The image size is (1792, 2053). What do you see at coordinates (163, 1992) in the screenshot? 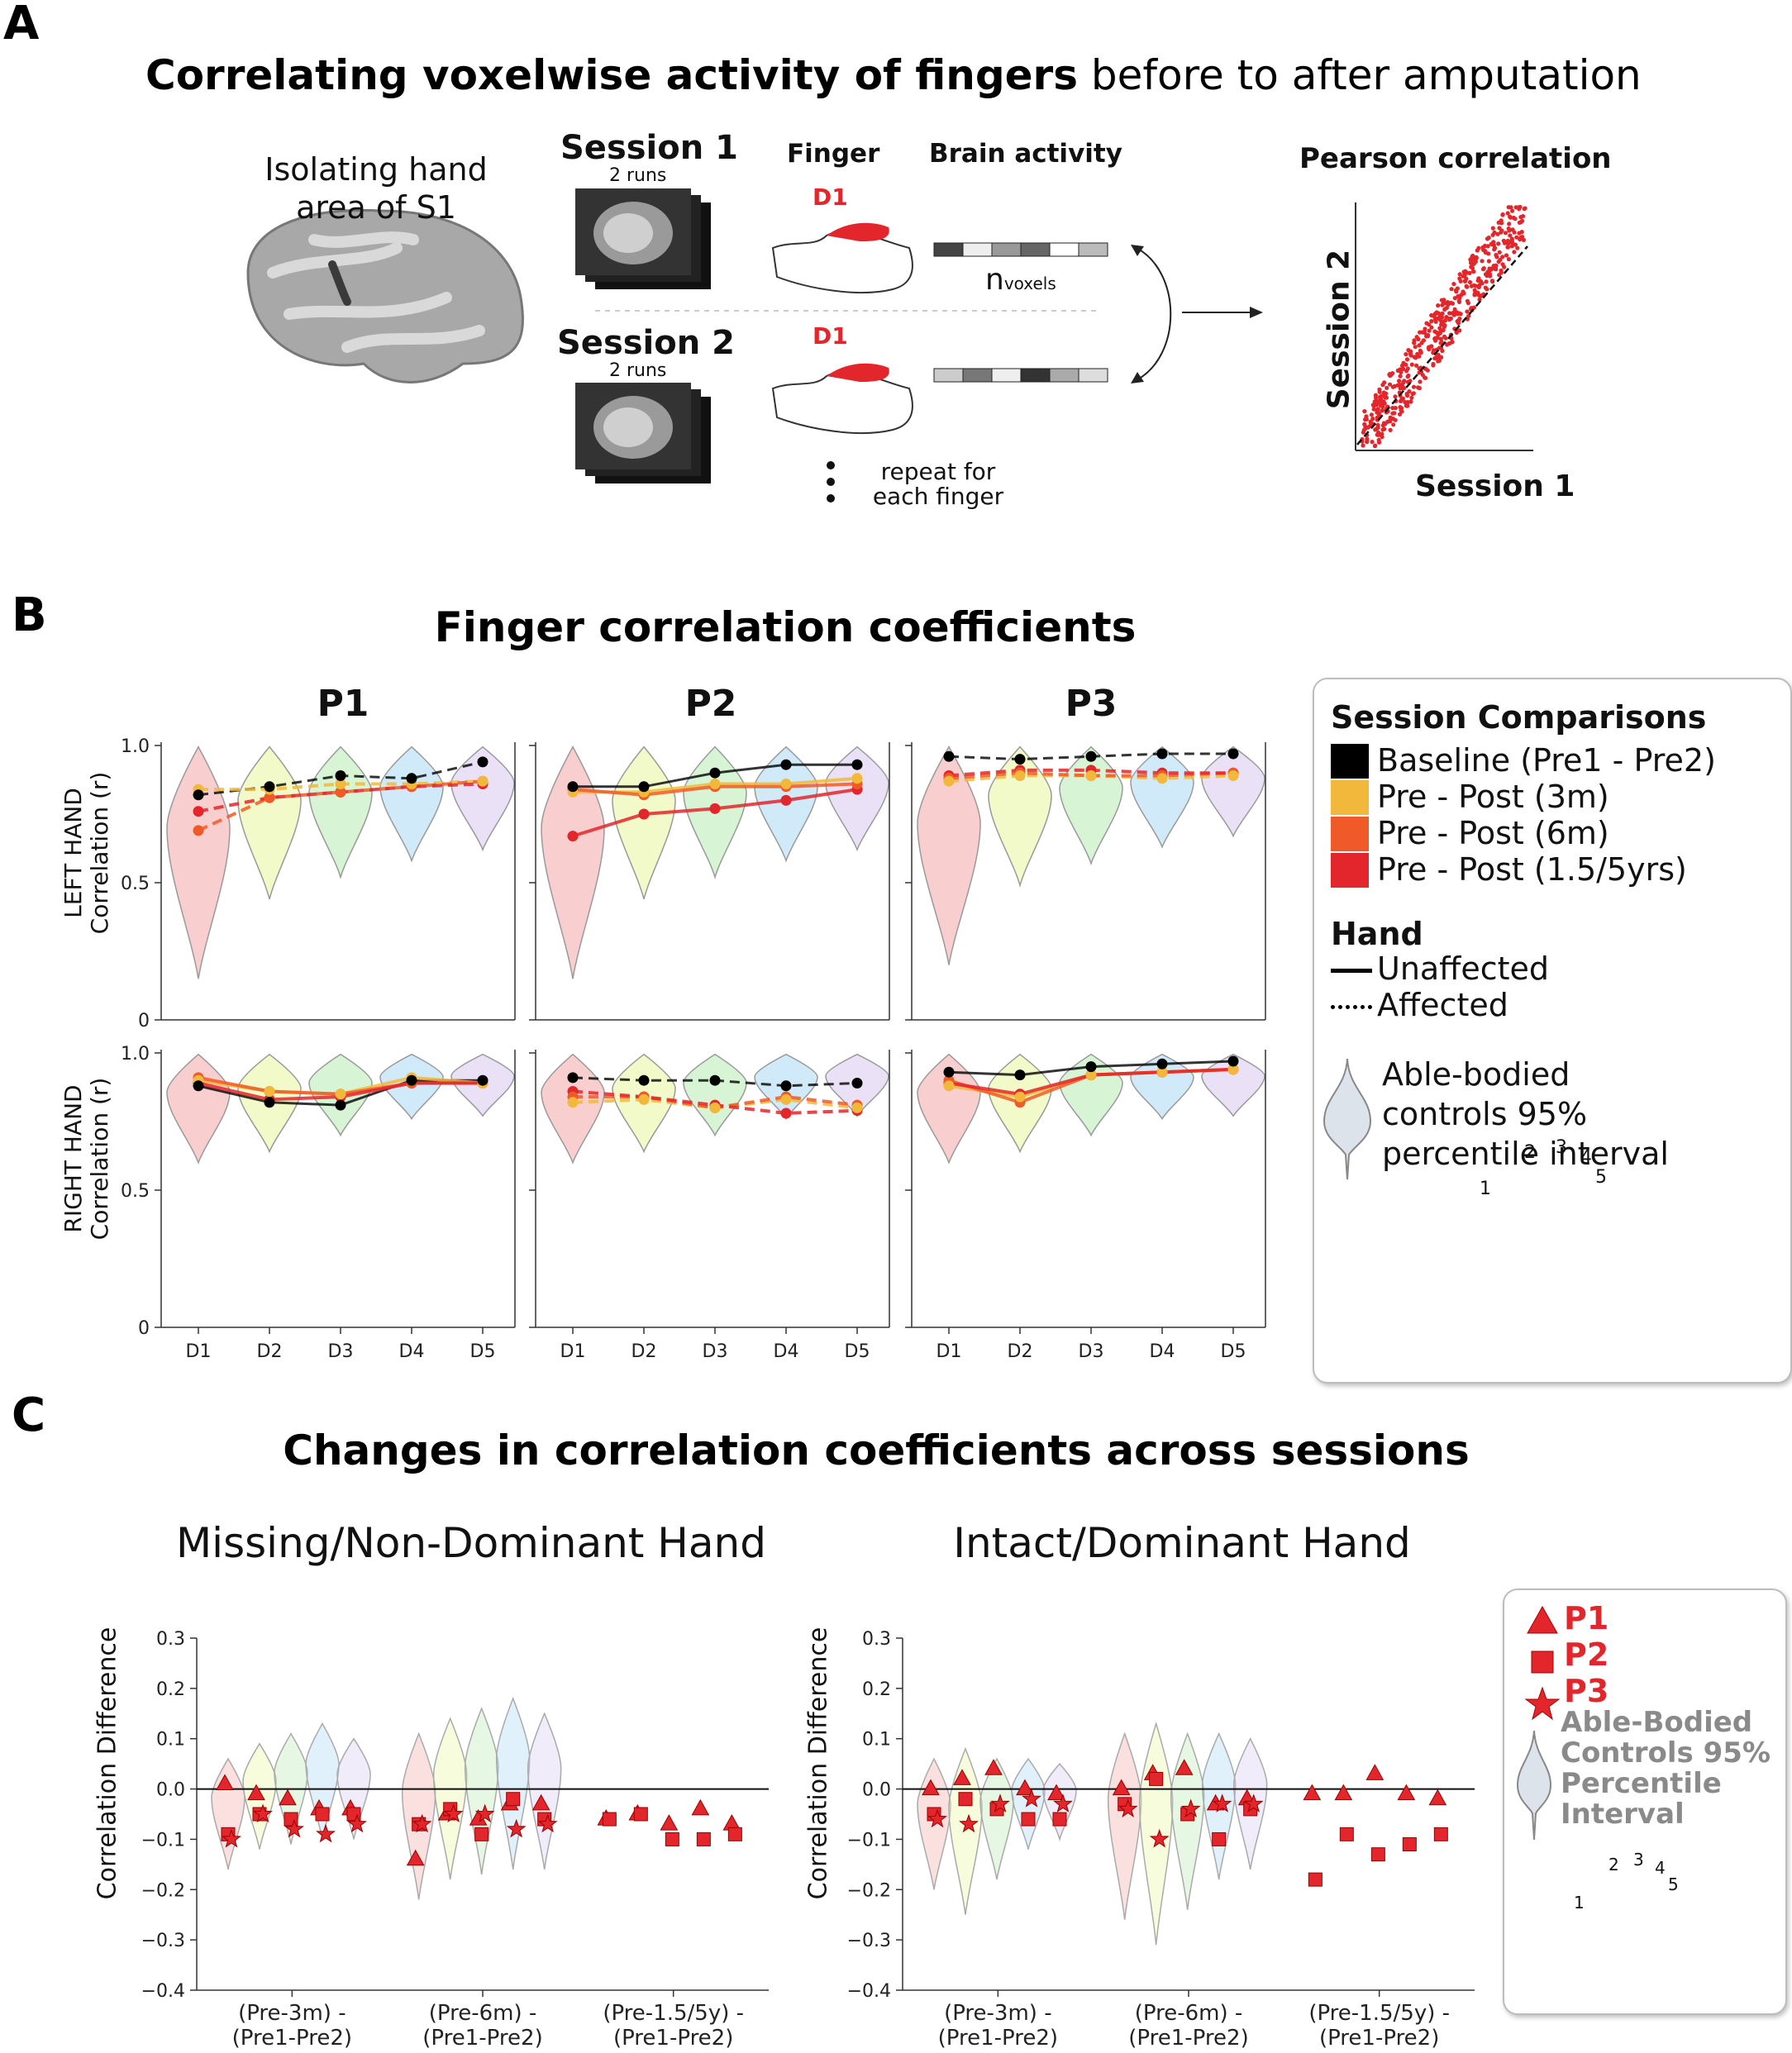
I see `c-missing-ytick-label: −0.4` at bounding box center [163, 1992].